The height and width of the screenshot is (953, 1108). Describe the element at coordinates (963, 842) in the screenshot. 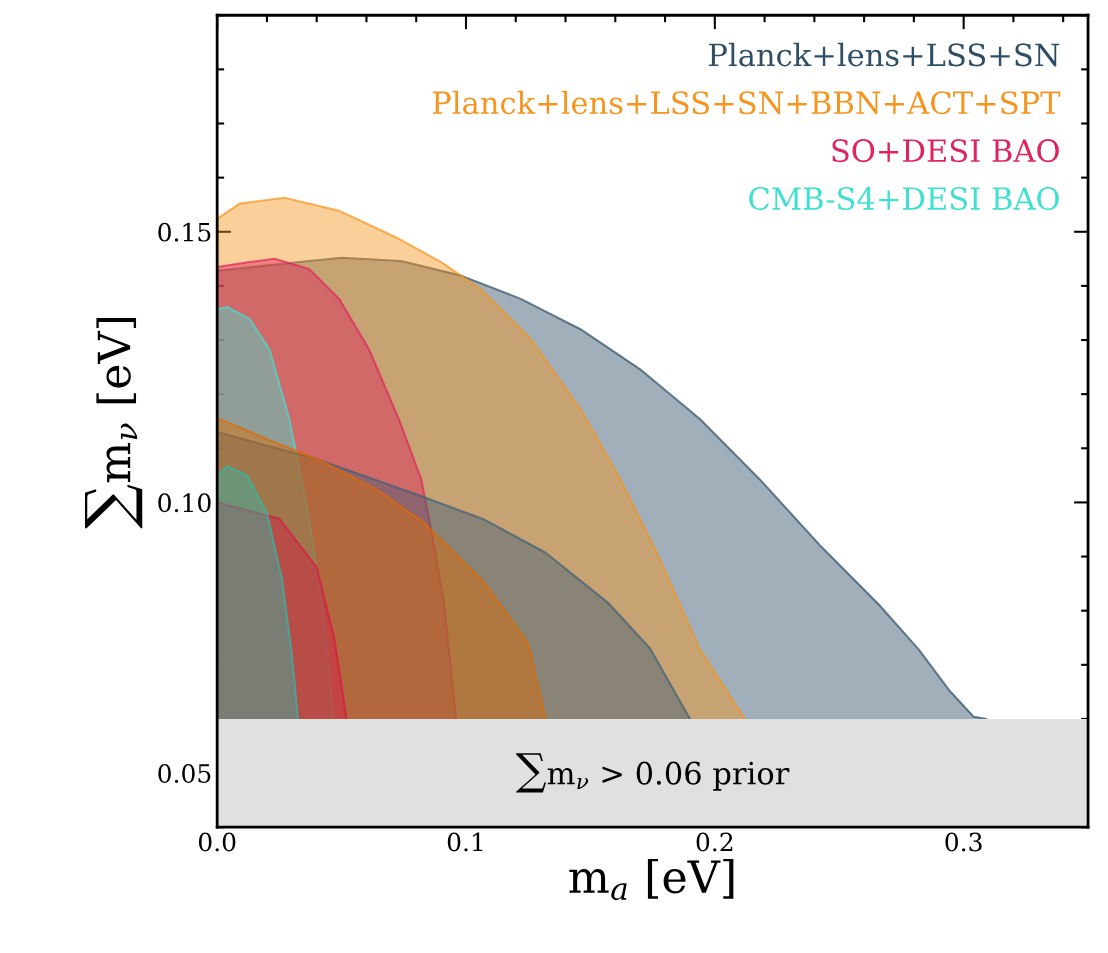

I see `x-tick-label: 0.3` at that location.